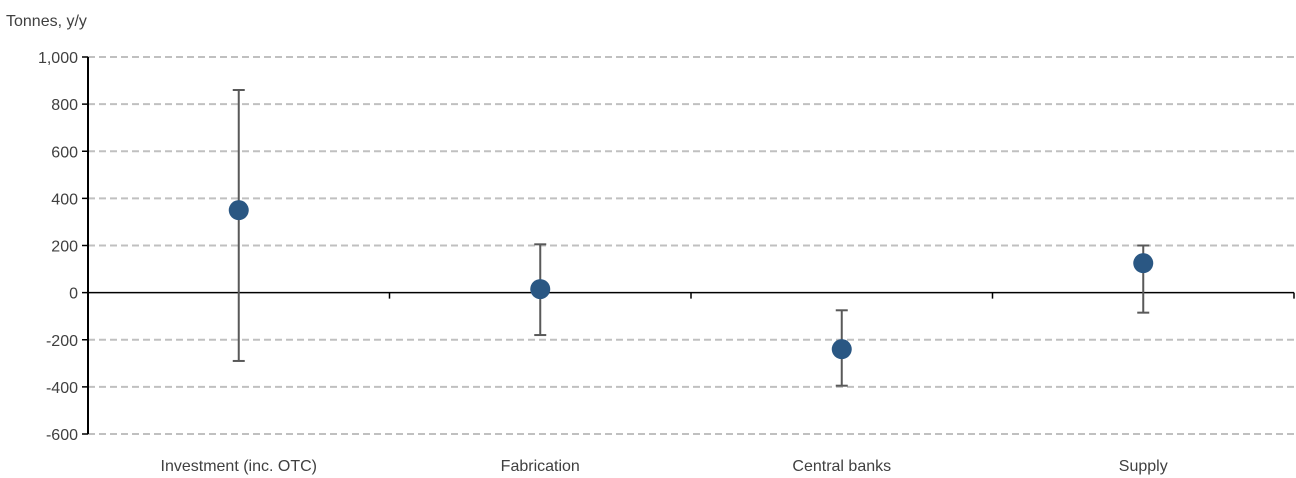  Describe the element at coordinates (540, 466) in the screenshot. I see `category-label: Fabrication` at that location.